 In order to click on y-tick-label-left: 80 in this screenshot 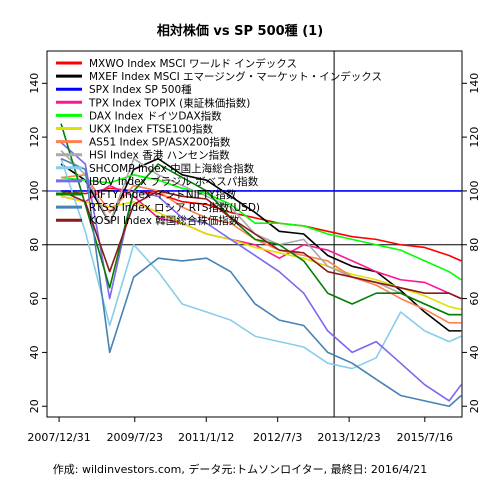, I will do `click(34, 245)`.